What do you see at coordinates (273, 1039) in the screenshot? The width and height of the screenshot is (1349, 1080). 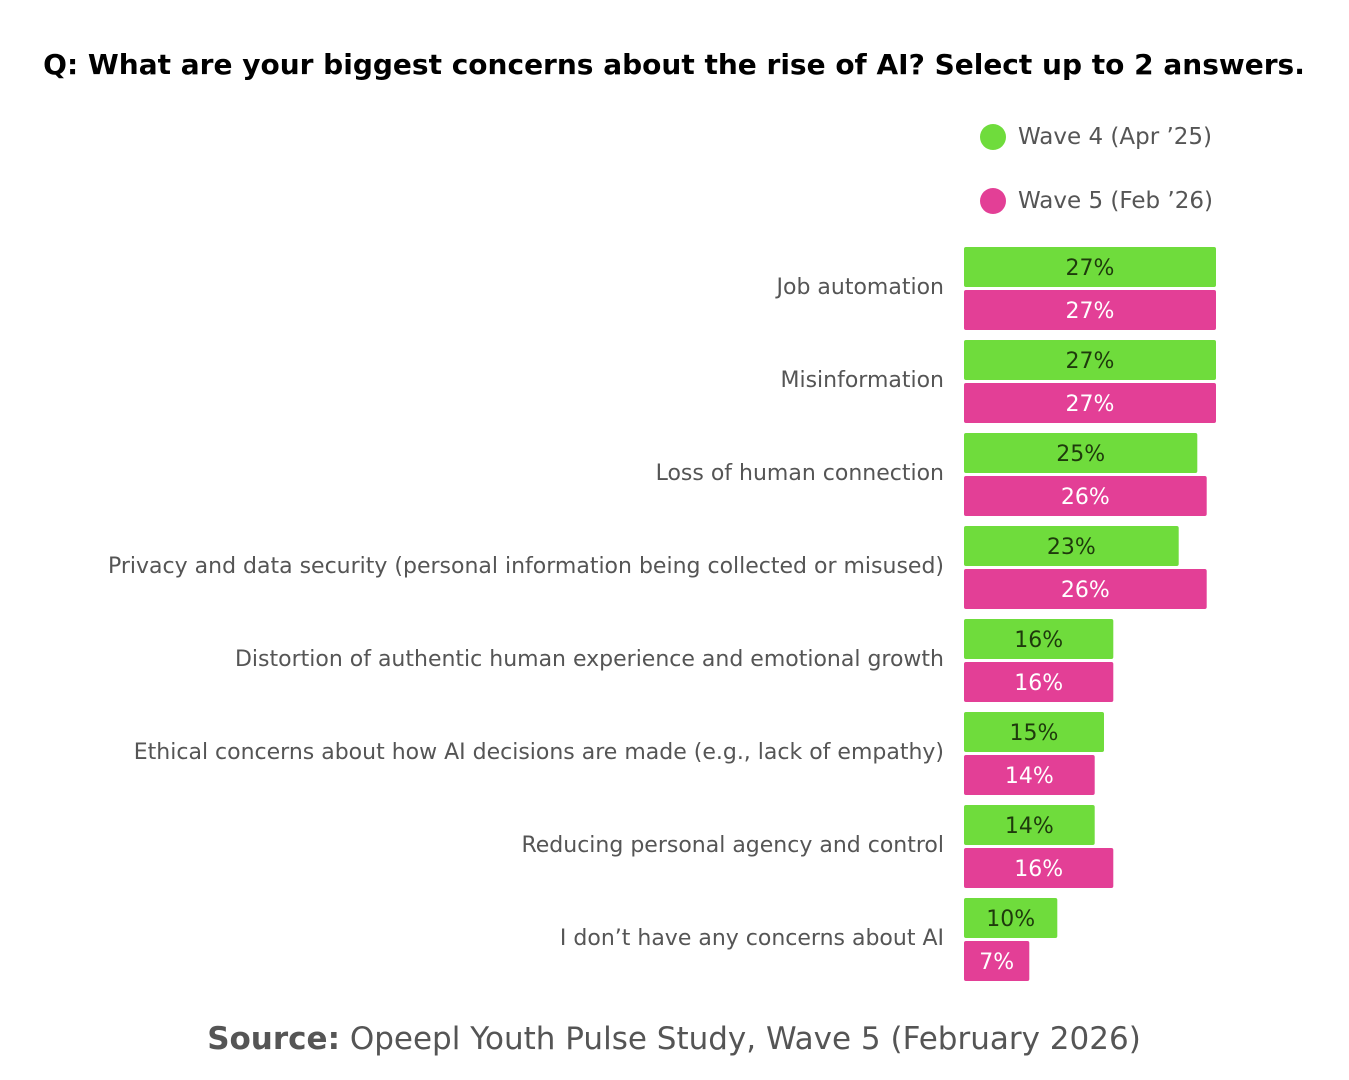 I see `source-label: Source:` at bounding box center [273, 1039].